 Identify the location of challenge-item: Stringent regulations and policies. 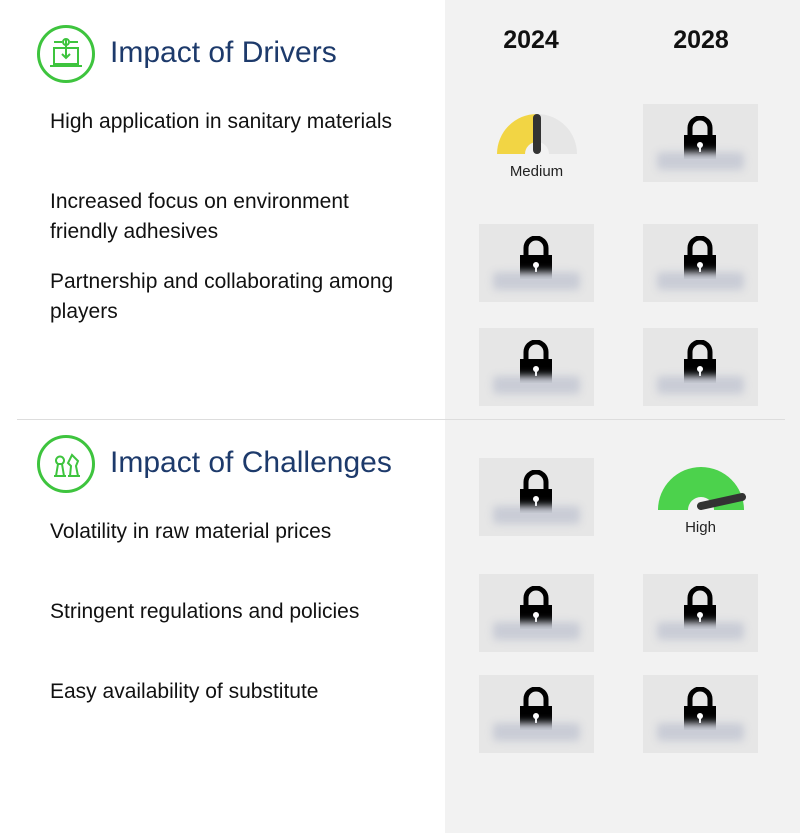
(205, 611).